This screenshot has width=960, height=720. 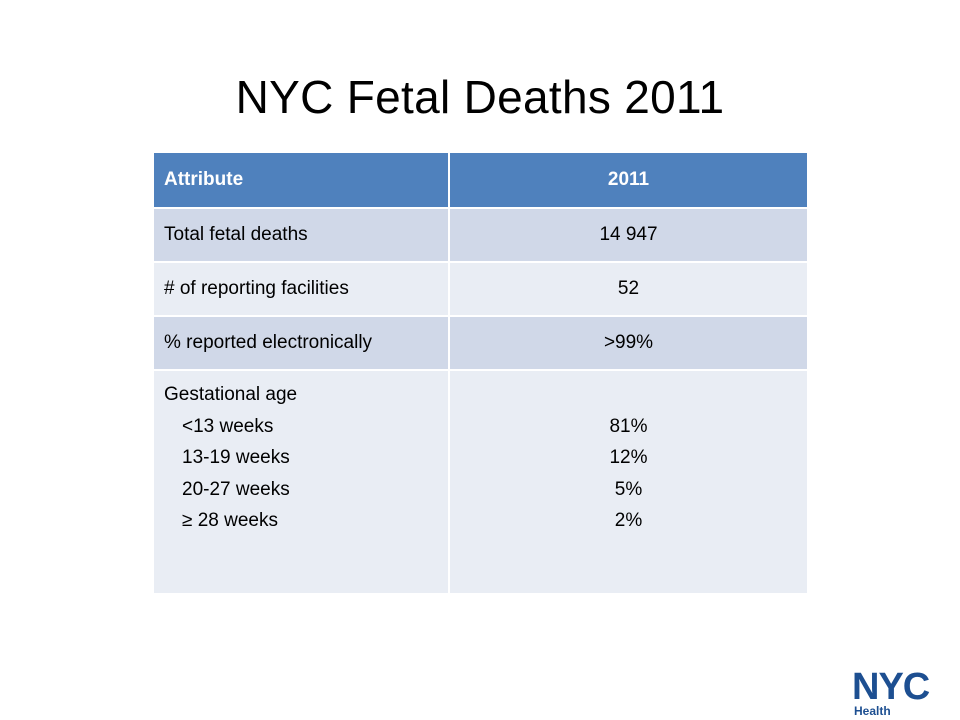 I want to click on gestational-age-item-label: 13-19 weeks, so click(x=236, y=457).